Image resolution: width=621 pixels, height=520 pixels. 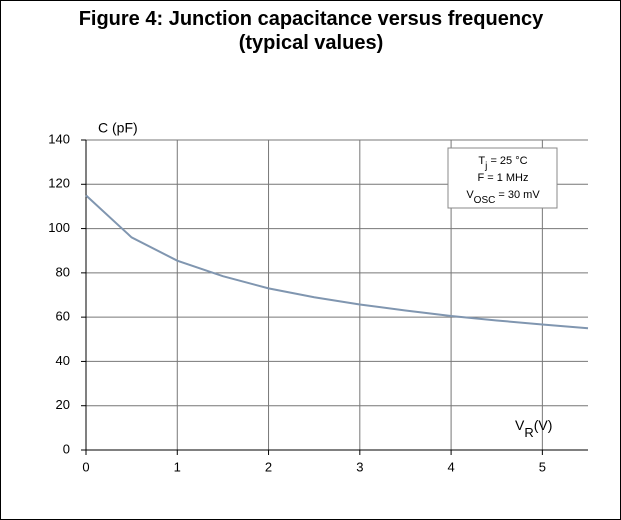 What do you see at coordinates (59, 227) in the screenshot?
I see `y-tick-label: 100` at bounding box center [59, 227].